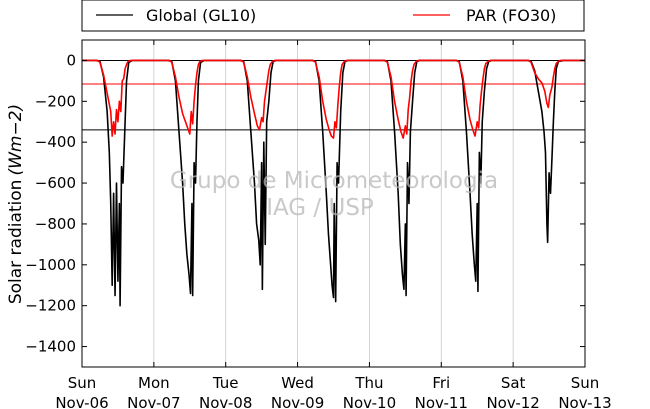 This screenshot has height=409, width=650. What do you see at coordinates (55, 224) in the screenshot?
I see `y-tick-label-4: −800` at bounding box center [55, 224].